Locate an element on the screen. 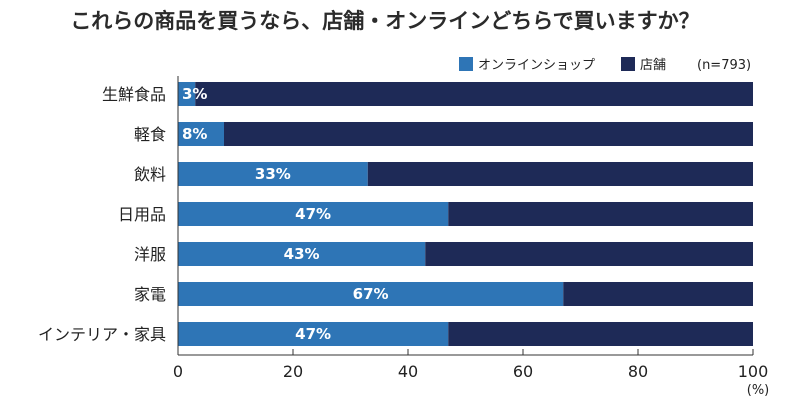  data-label: 67% is located at coordinates (371, 294).